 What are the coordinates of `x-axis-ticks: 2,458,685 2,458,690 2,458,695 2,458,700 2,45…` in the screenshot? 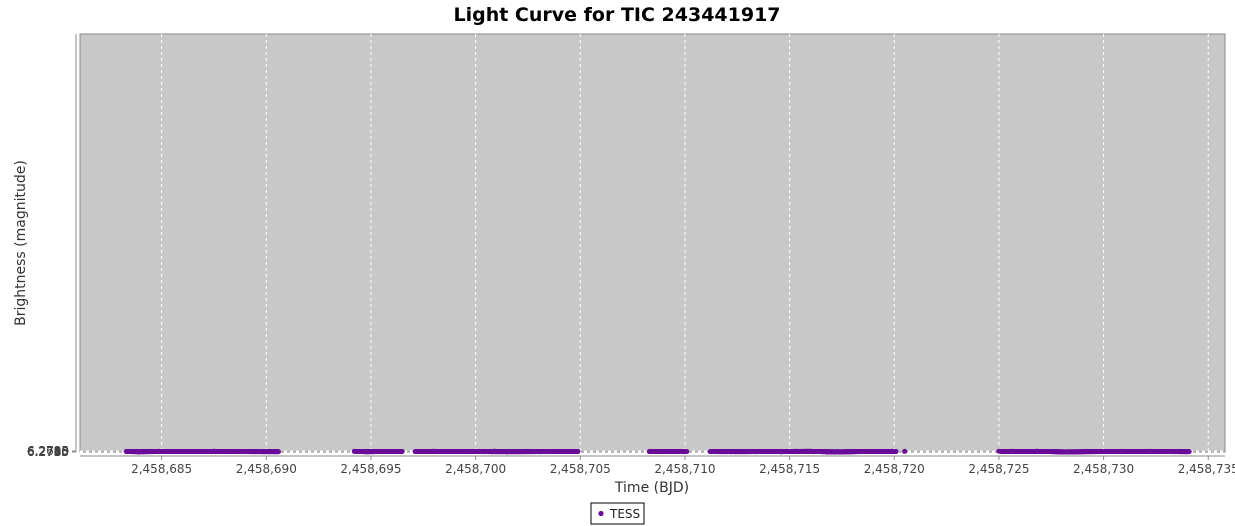 It's located at (683, 466).